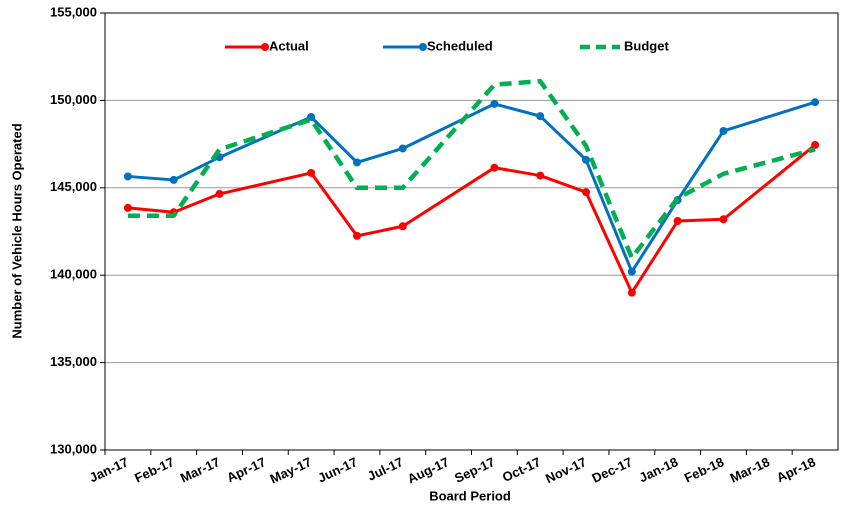 This screenshot has height=508, width=841. I want to click on y-tick-label: 135,000, so click(73, 361).